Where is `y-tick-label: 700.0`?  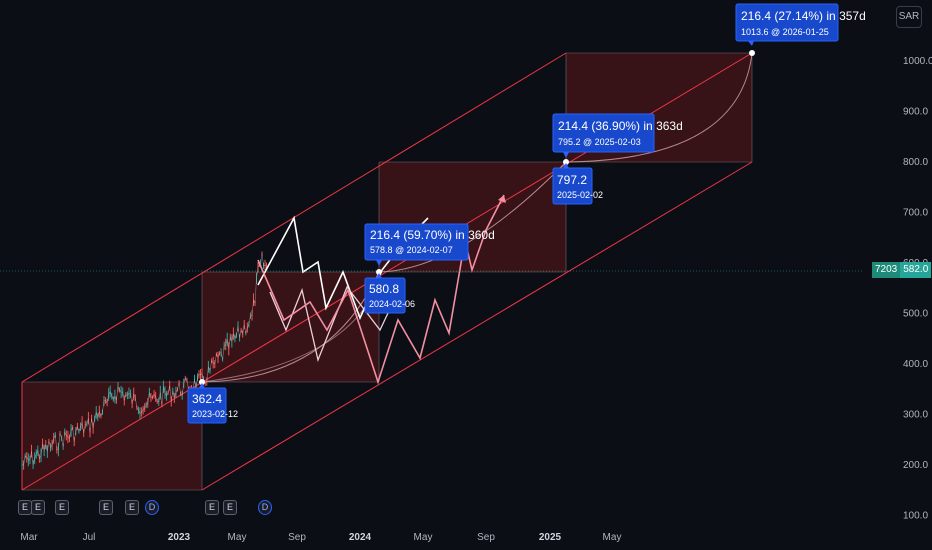 y-tick-label: 700.0 is located at coordinates (915, 213).